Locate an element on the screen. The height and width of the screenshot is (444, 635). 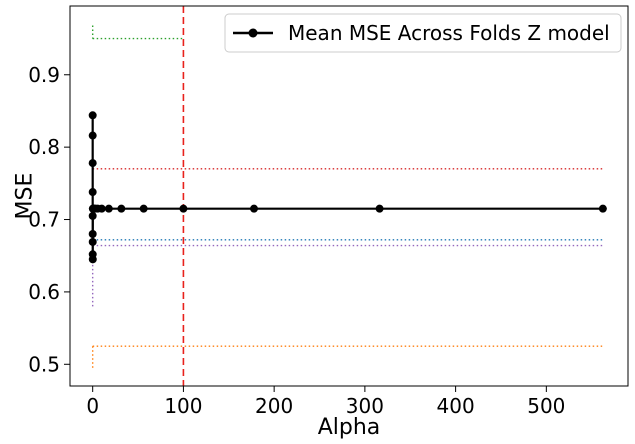
x-tick-label: 500 is located at coordinates (546, 406).